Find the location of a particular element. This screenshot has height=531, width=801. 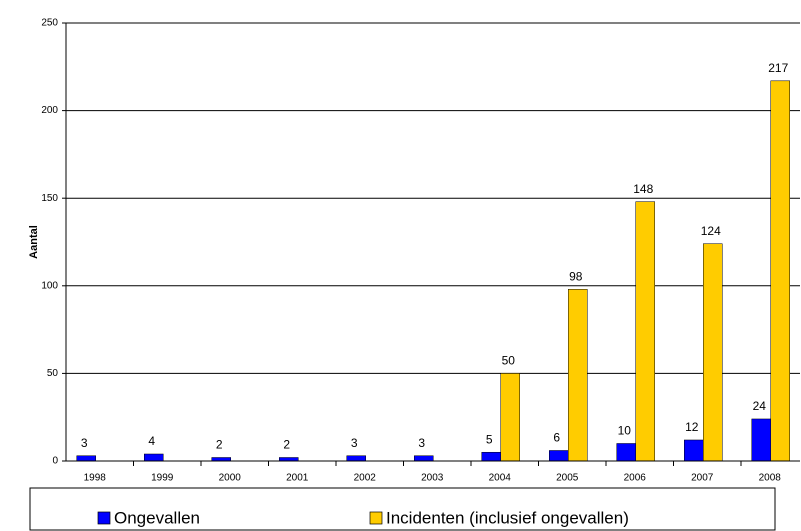

value-label: 5 is located at coordinates (489, 439).